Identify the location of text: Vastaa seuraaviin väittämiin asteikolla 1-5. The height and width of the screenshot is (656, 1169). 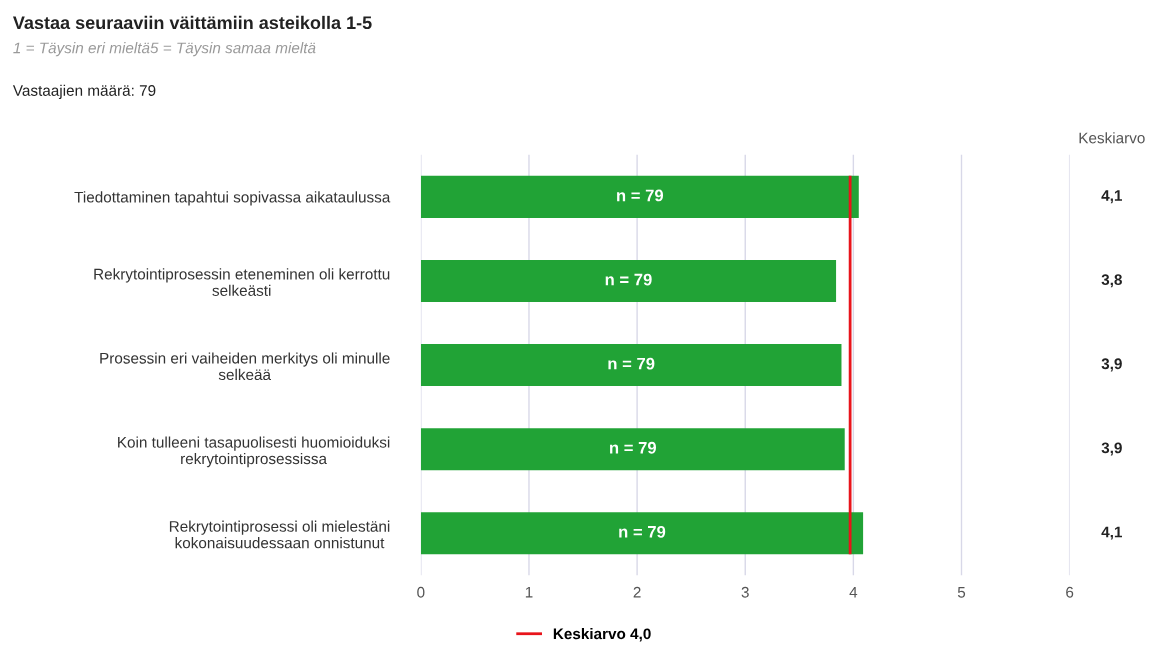
(192, 22).